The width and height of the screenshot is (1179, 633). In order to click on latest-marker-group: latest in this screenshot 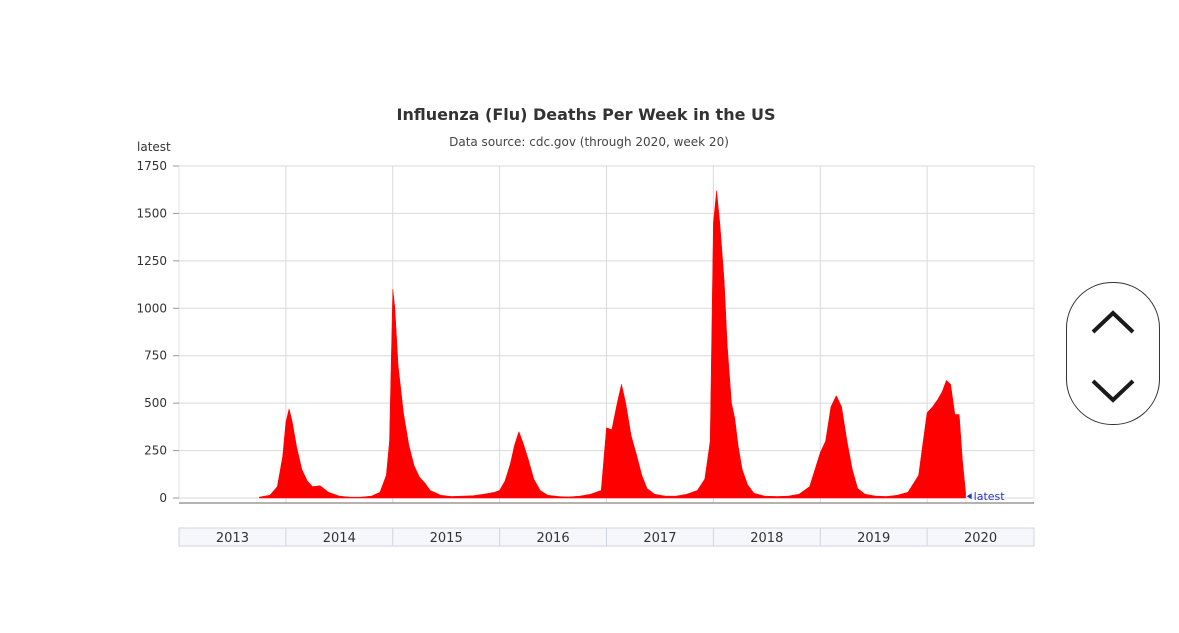, I will do `click(986, 496)`.